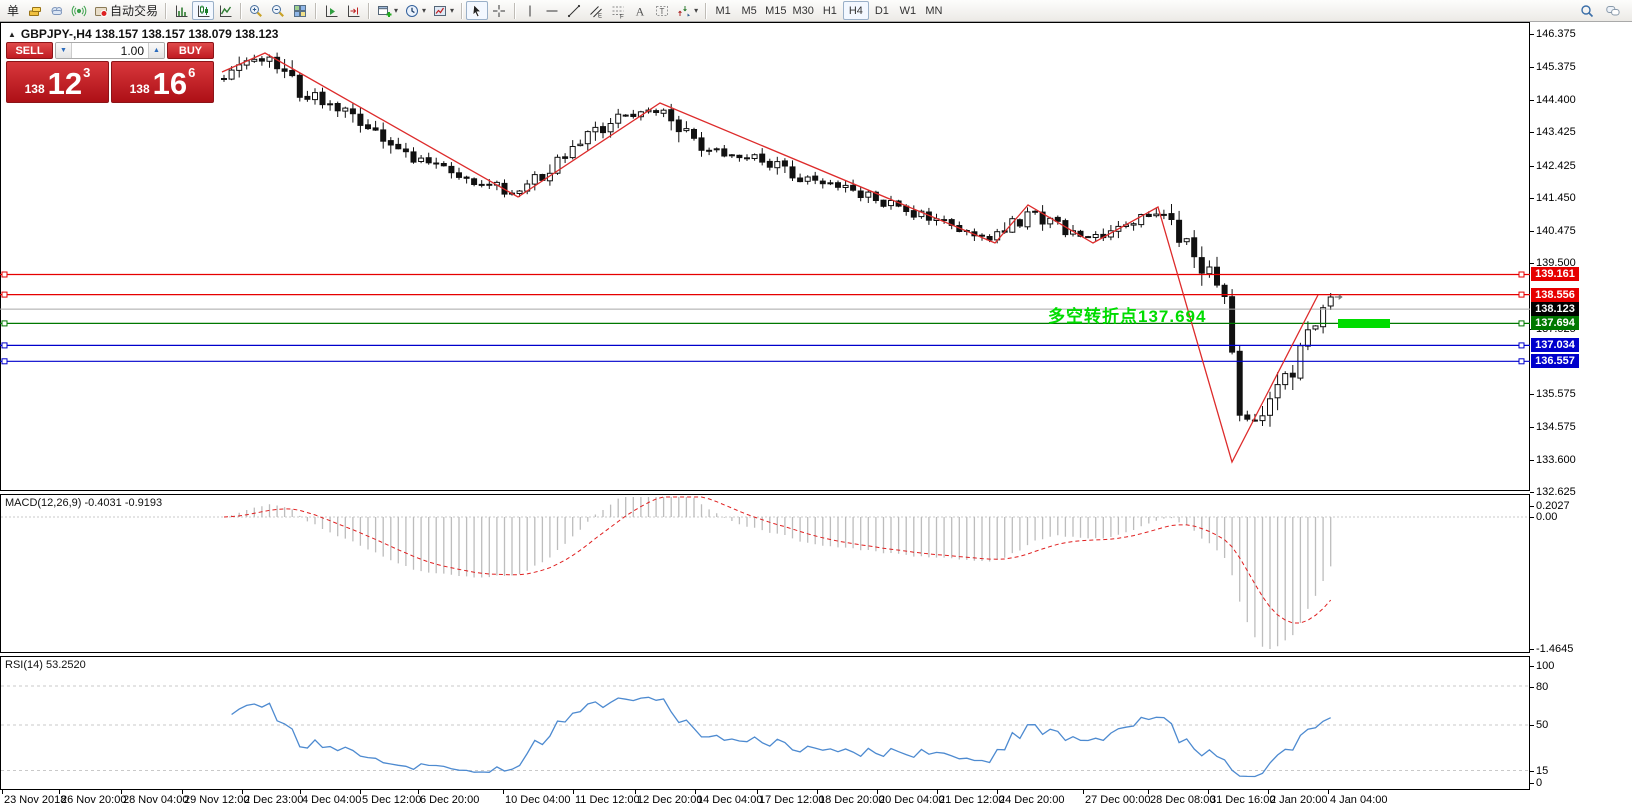 This screenshot has width=1632, height=812. I want to click on tf-m30-button-label: M30, so click(803, 10).